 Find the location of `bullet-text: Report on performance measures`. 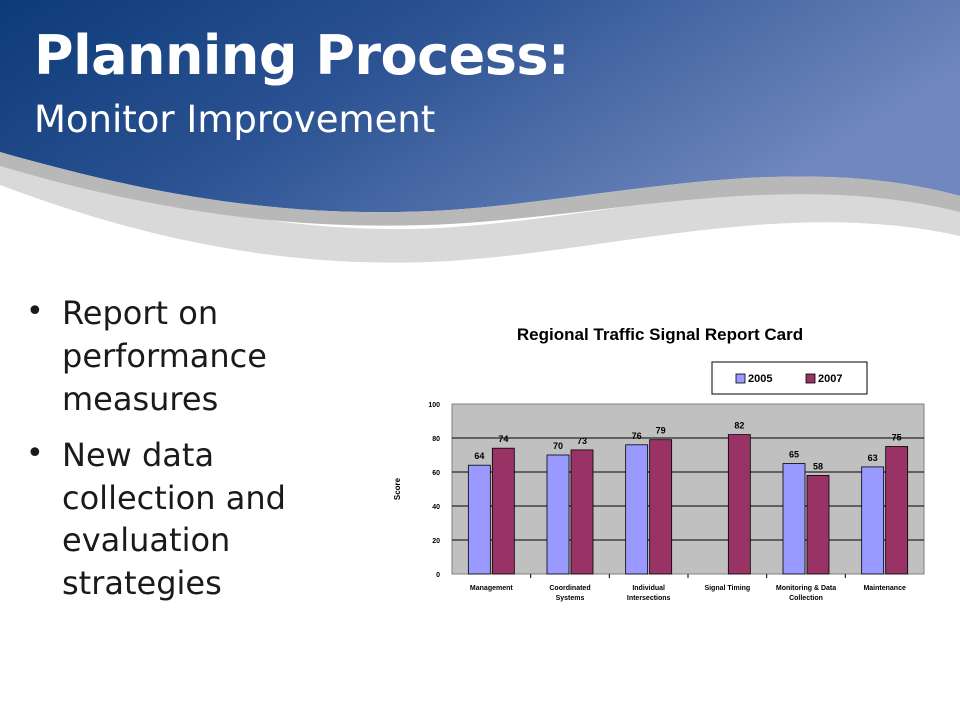

bullet-text: Report on performance measures is located at coordinates (164, 356).